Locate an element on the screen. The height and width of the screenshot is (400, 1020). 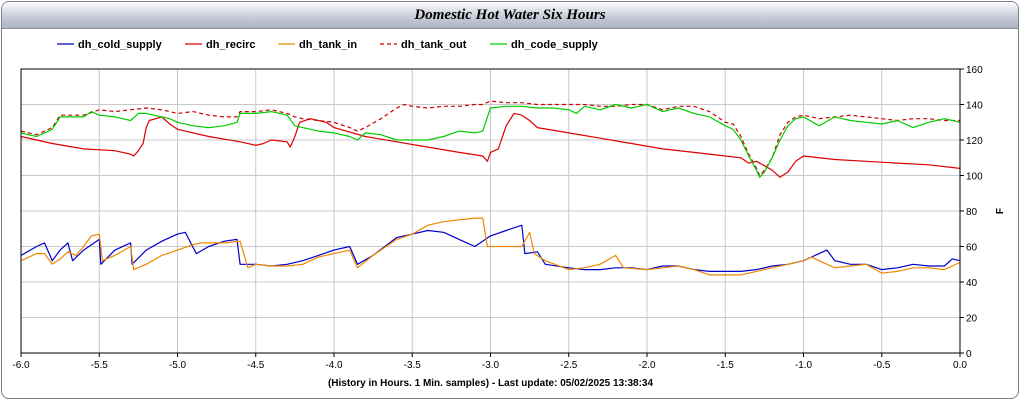
legend-label-dh_cold_supply: dh_cold_supply is located at coordinates (120, 45).